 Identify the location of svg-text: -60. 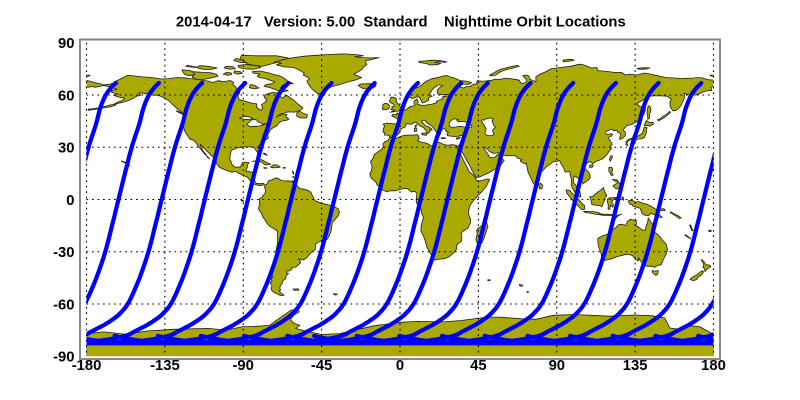
(63, 305).